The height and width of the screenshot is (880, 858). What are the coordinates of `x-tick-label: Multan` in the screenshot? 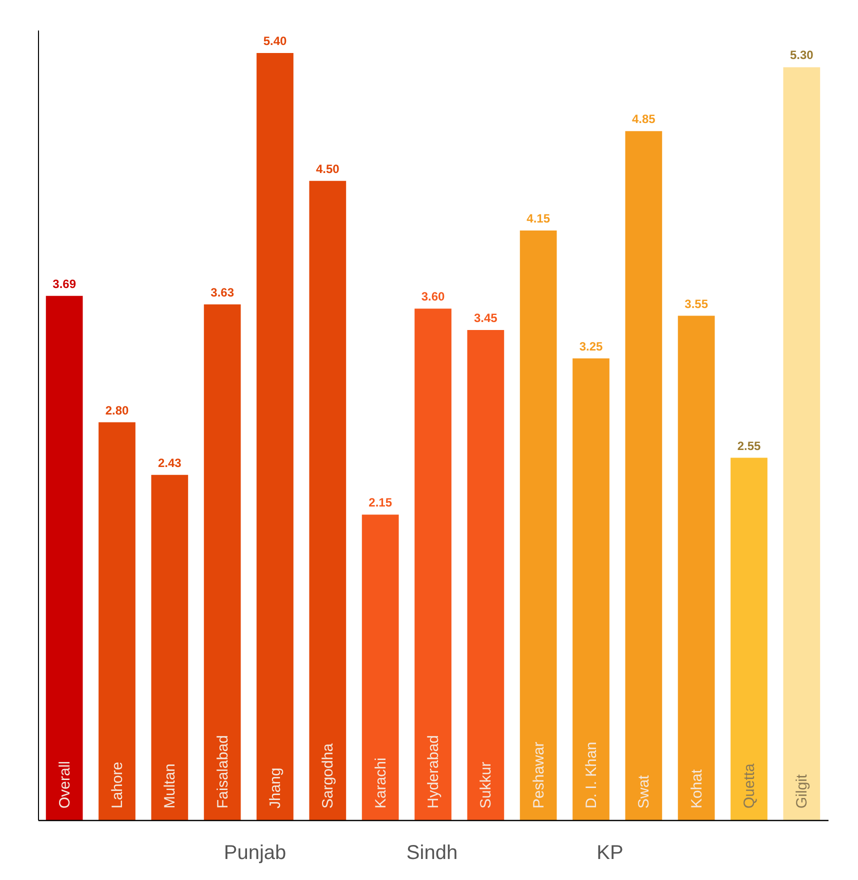 It's located at (170, 785).